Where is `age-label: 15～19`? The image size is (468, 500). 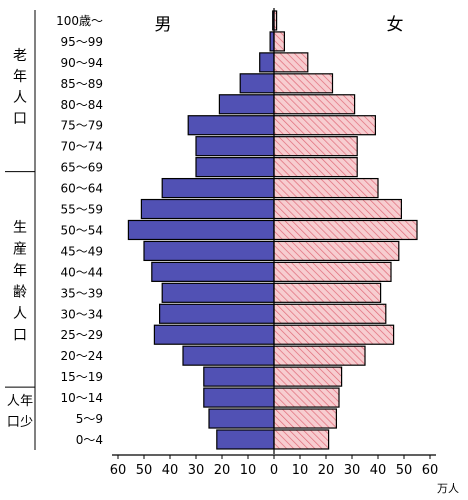 age-label: 15～19 is located at coordinates (81, 377).